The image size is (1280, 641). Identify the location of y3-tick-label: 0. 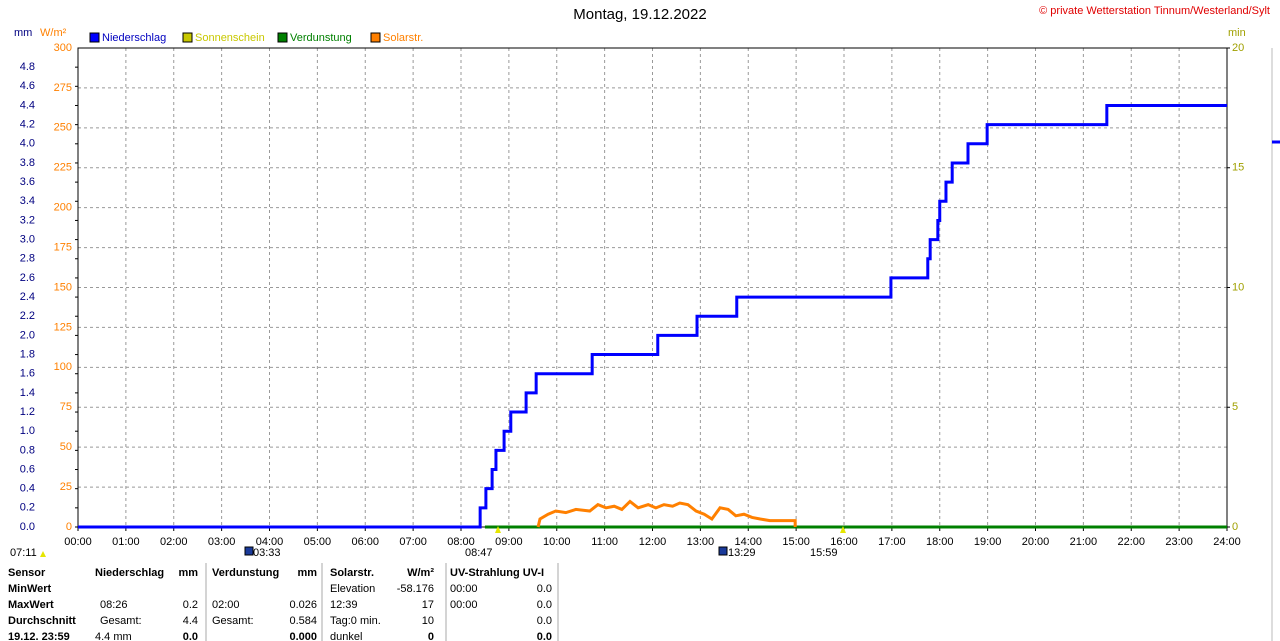
(1235, 527).